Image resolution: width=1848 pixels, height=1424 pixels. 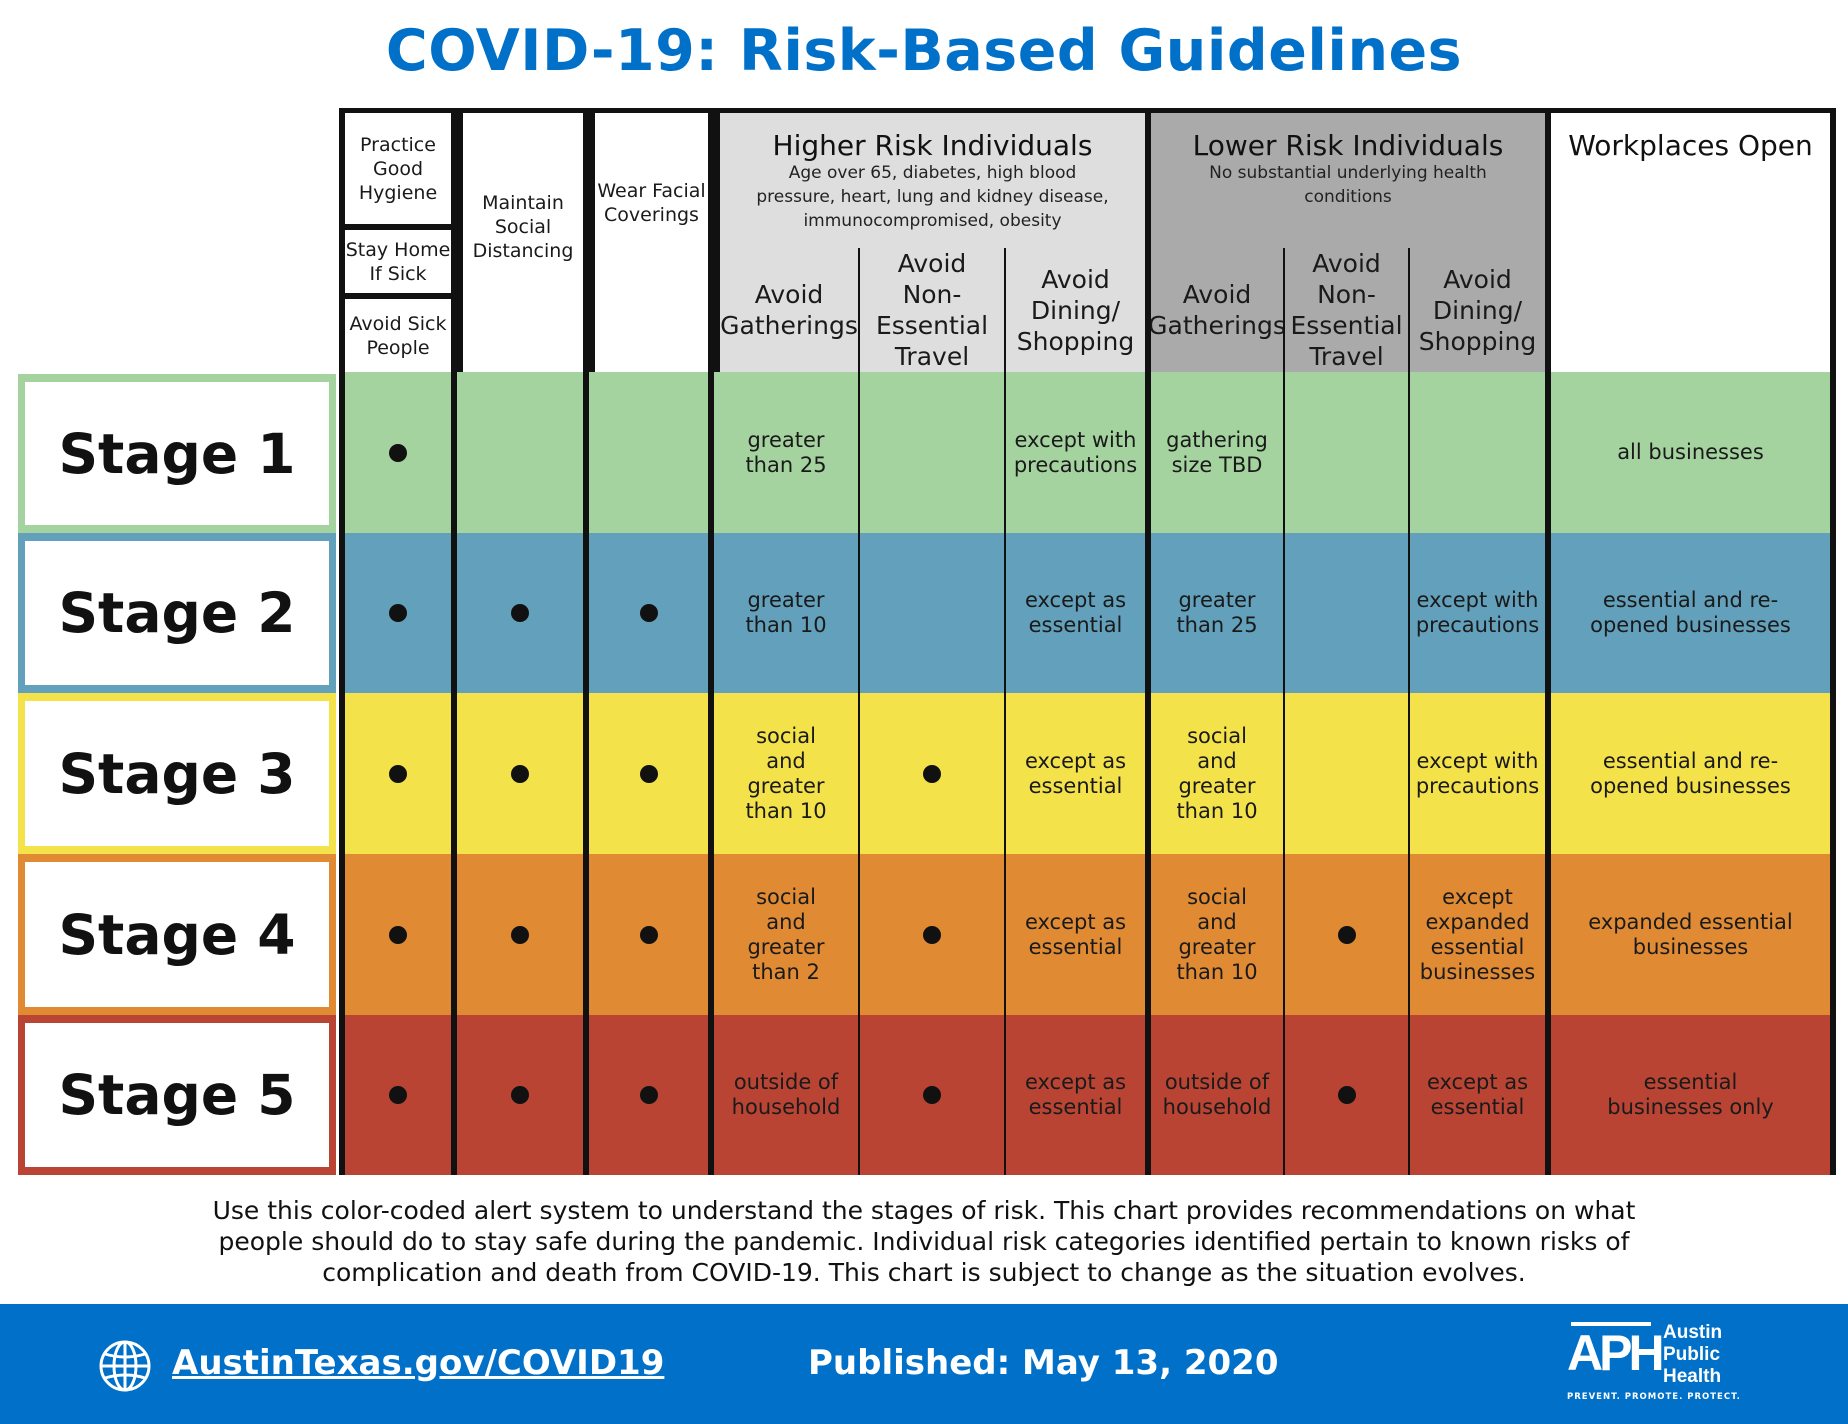 I want to click on stage-label-4: Stage 4, so click(x=177, y=934).